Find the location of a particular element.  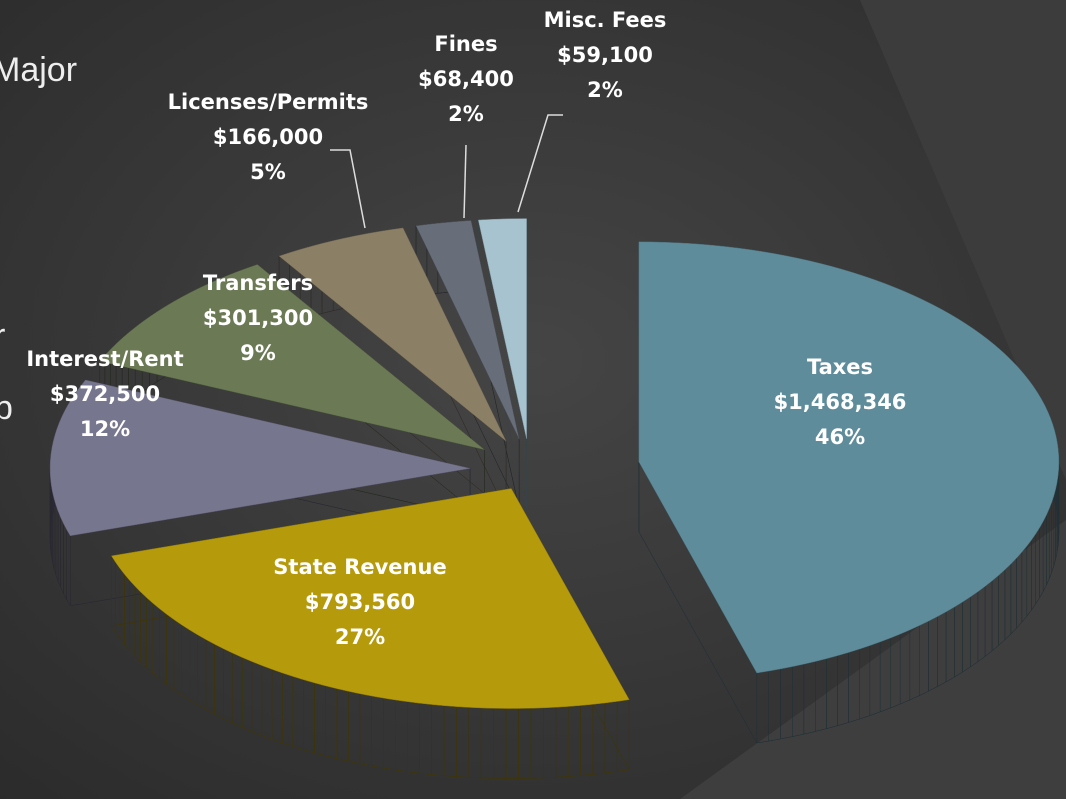

decor-band is located at coordinates (963, 240).